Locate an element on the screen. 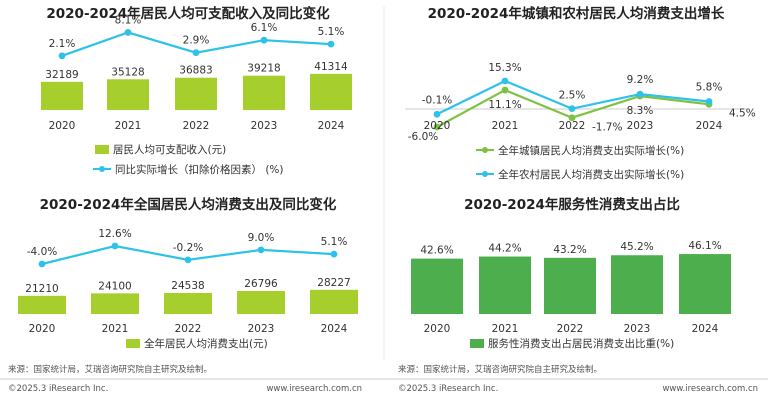 The image size is (768, 404). bar-value-label: 21210 is located at coordinates (41, 289).